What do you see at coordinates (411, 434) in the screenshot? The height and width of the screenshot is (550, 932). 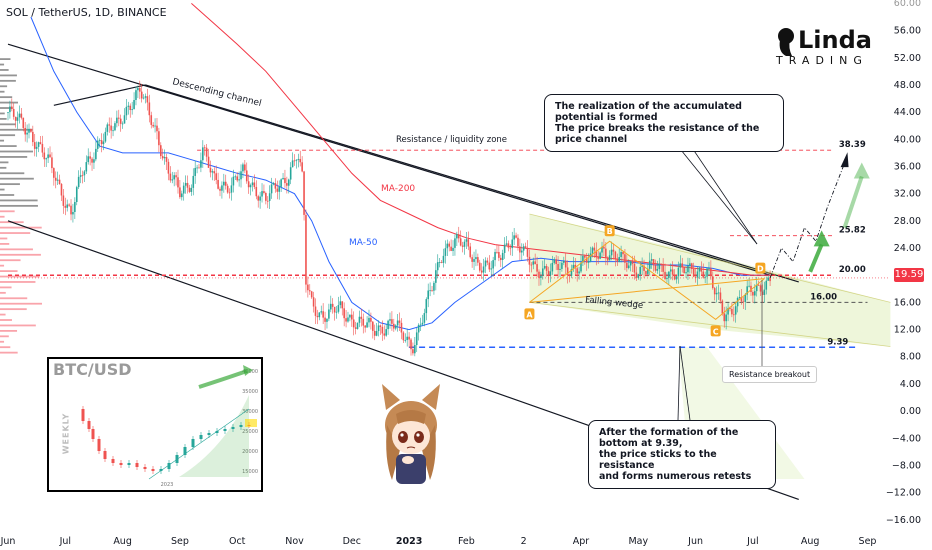 I see `mascot-character-icon` at bounding box center [411, 434].